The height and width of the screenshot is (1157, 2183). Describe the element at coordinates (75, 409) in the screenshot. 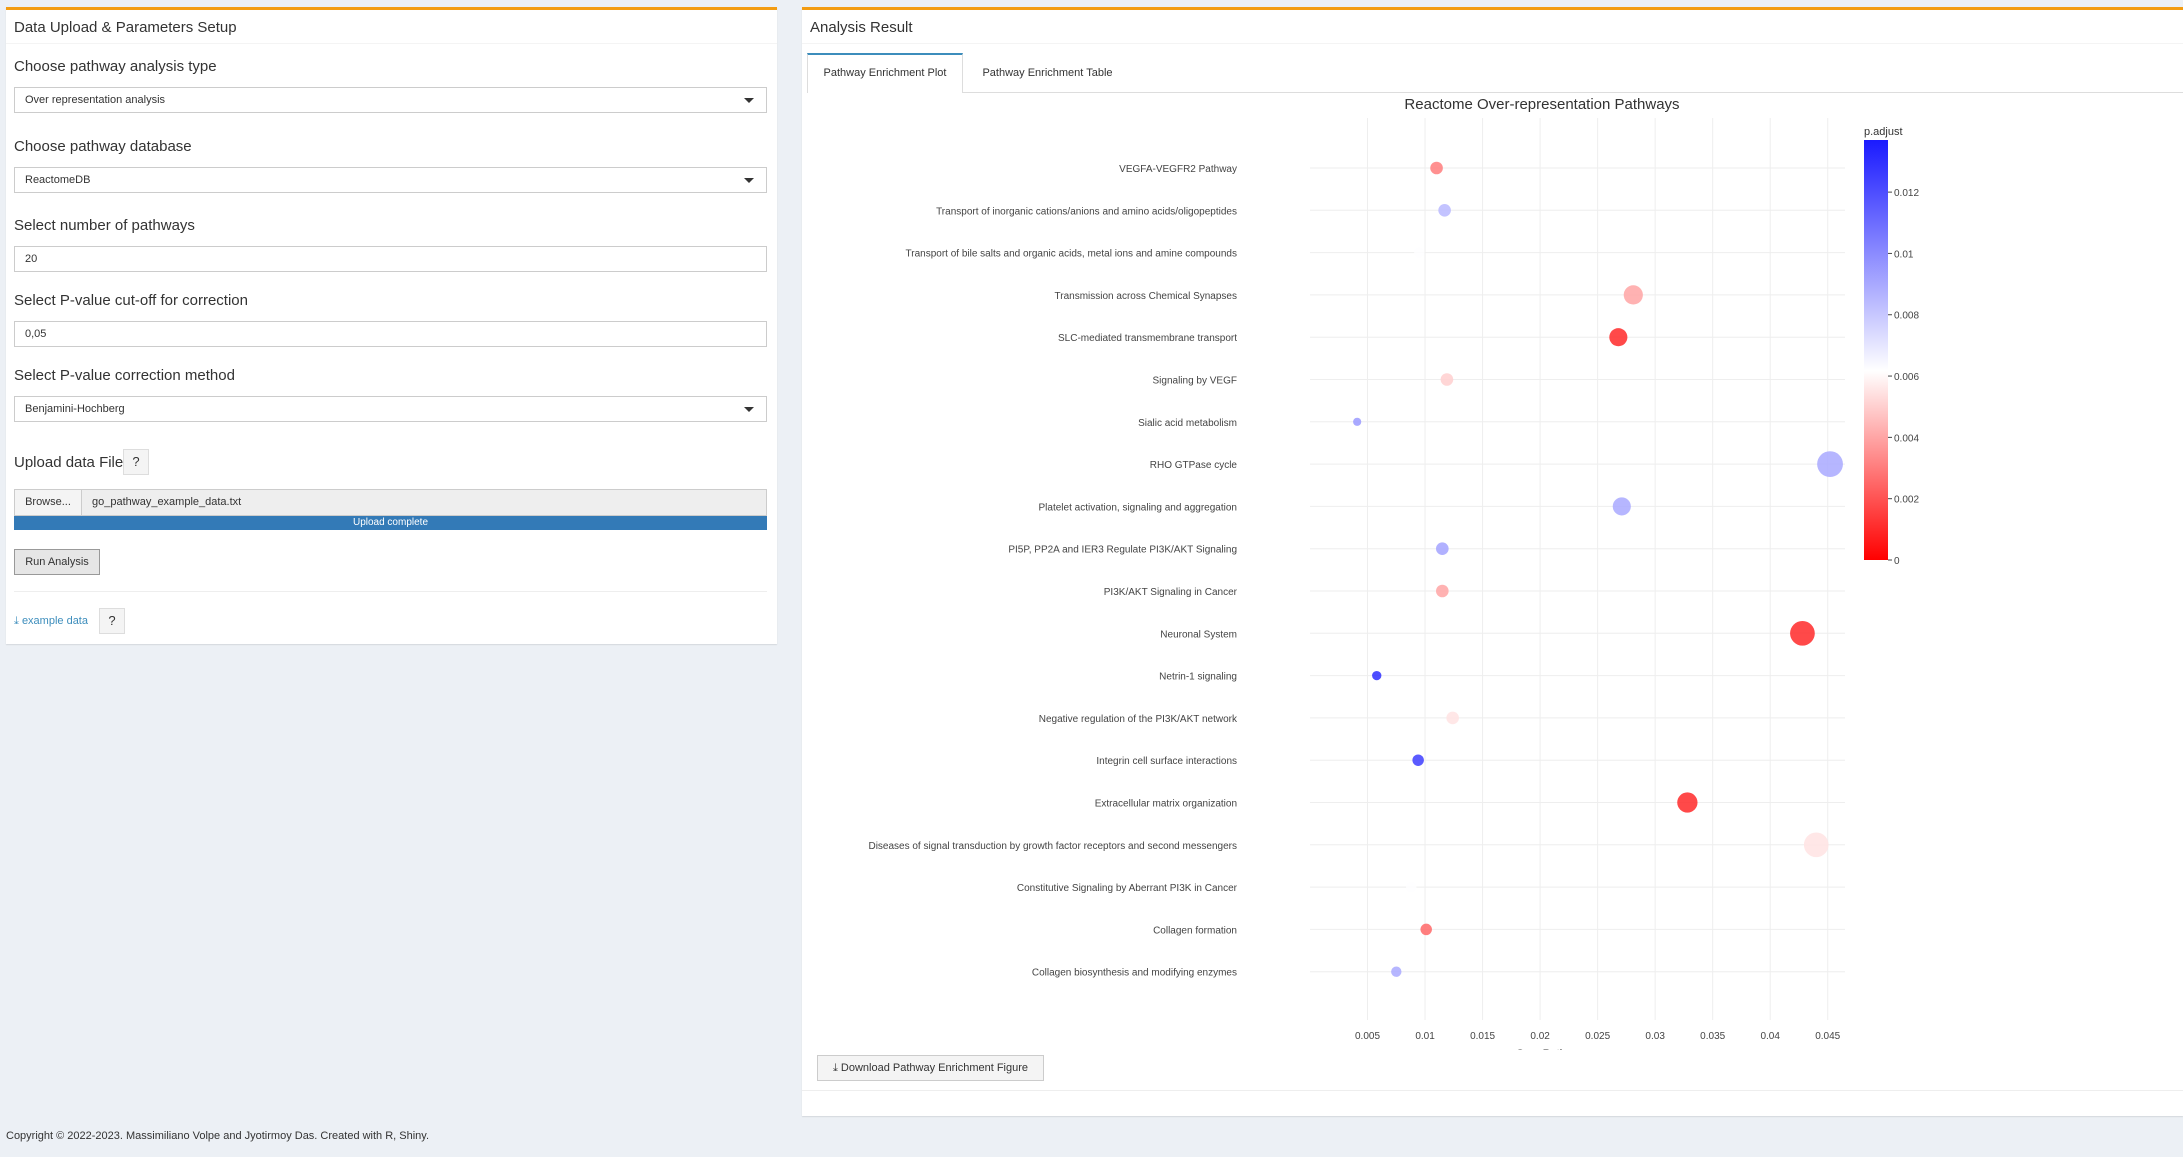

I see `correction-method-value: Benjamini-Hochberg` at that location.